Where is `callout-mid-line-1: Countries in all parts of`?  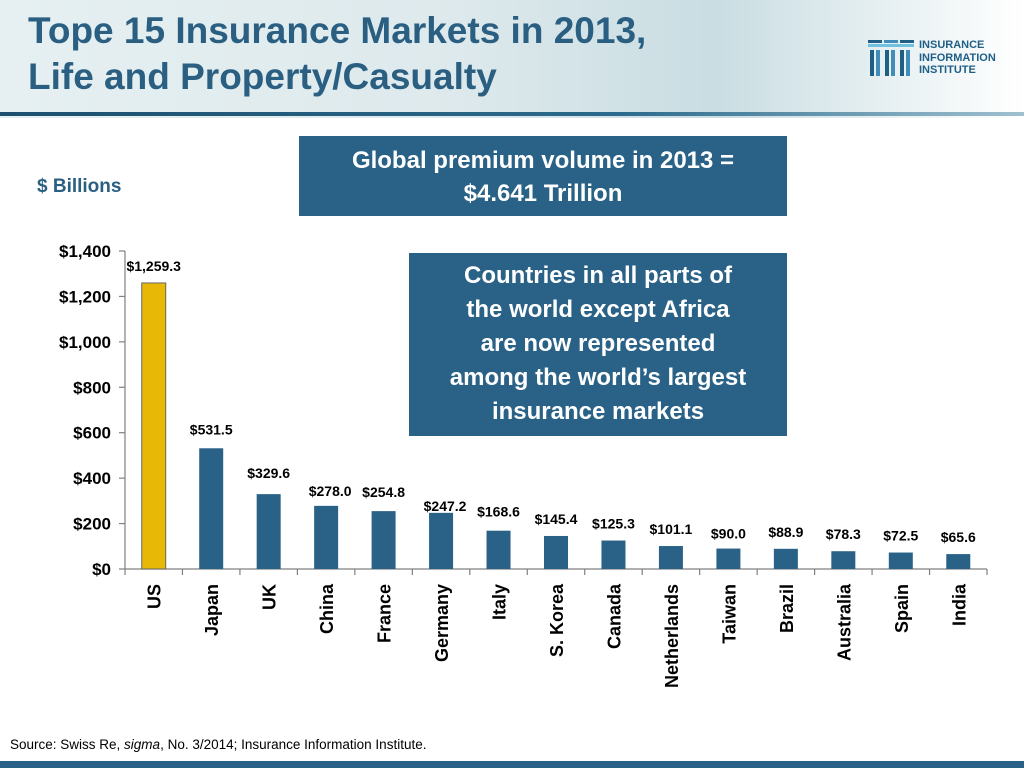 callout-mid-line-1: Countries in all parts of is located at coordinates (598, 275).